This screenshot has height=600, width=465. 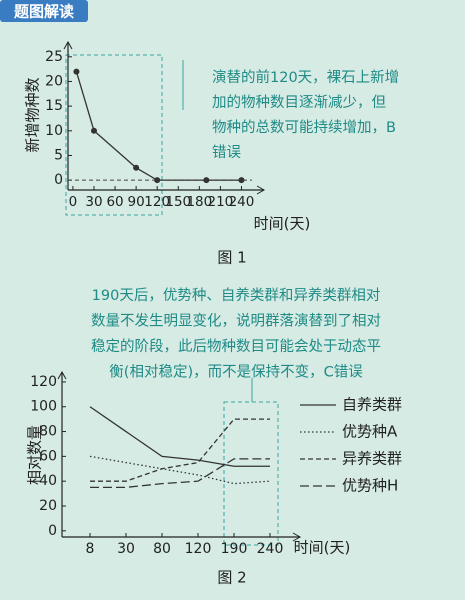 I want to click on legend-label: 优势种H, so click(x=370, y=486).